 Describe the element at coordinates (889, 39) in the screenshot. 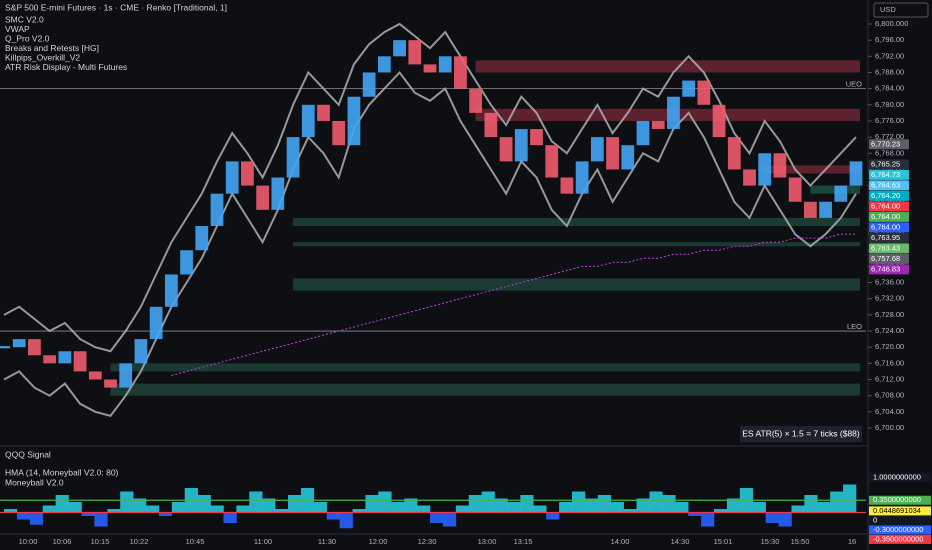

I see `y-tick-label: 6,796.00` at that location.